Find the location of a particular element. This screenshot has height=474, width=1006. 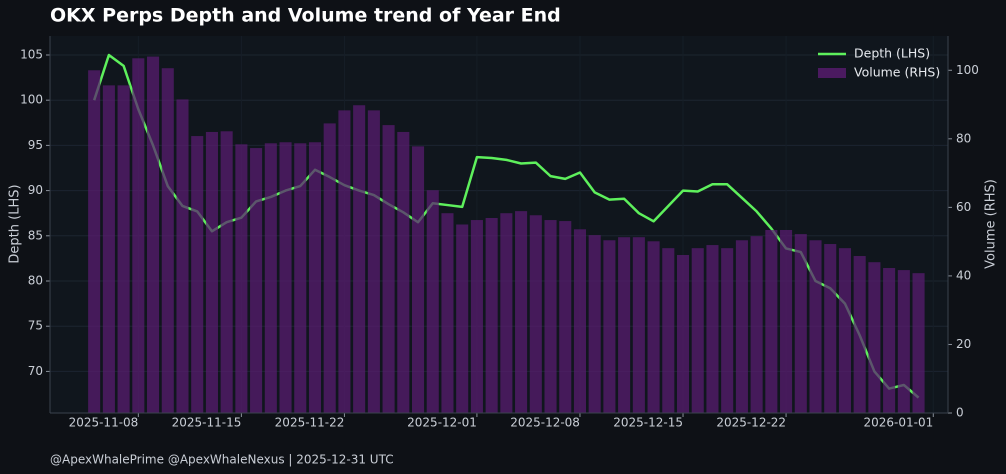

y2-tick-label: 100 is located at coordinates (967, 70).